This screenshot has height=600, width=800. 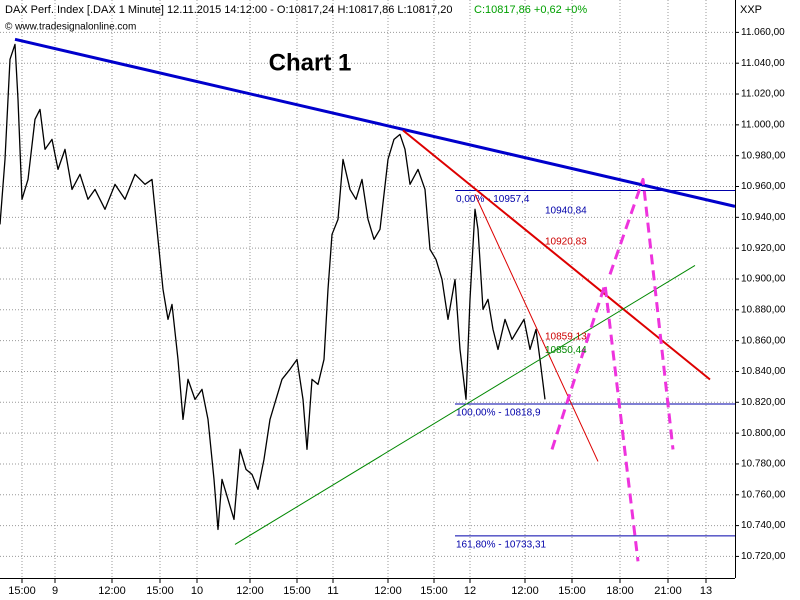 What do you see at coordinates (566, 350) in the screenshot?
I see `level-value-label: 10850,44` at bounding box center [566, 350].